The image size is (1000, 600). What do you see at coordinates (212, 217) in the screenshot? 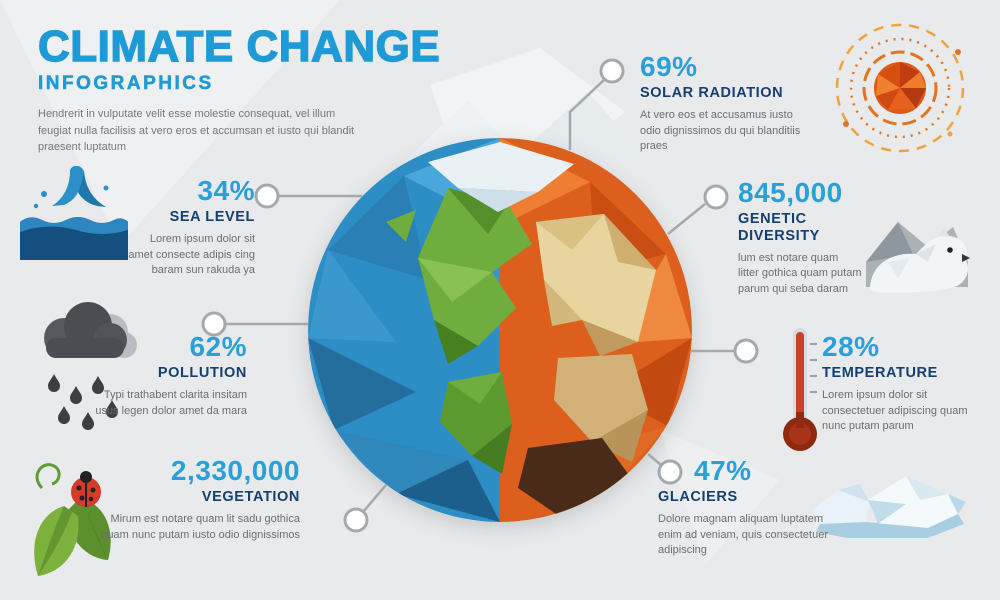
I see `sea-level-label: SEA LEVEL` at bounding box center [212, 217].